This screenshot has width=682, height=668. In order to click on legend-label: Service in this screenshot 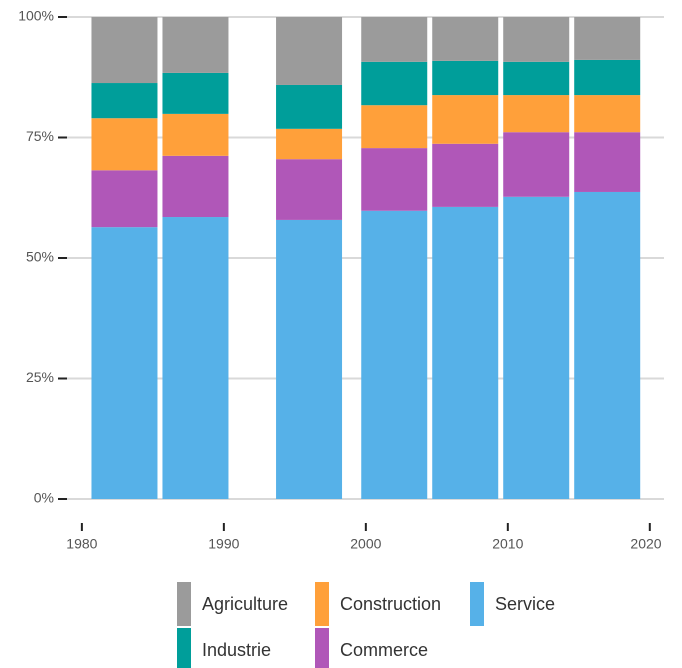, I will do `click(525, 604)`.